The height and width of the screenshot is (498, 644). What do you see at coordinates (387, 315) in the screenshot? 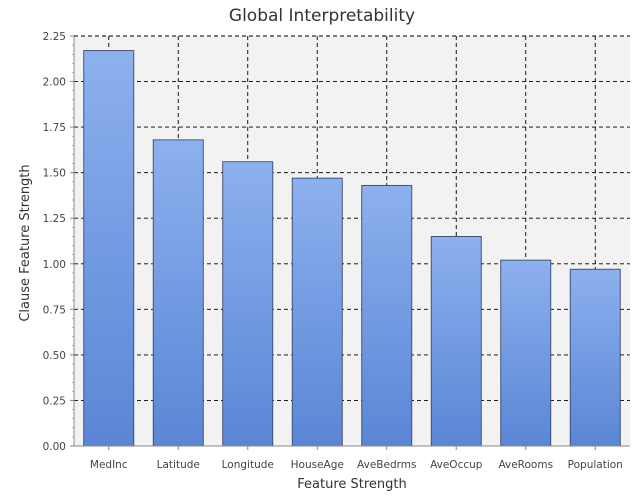
I see `bar-avebedrms` at bounding box center [387, 315].